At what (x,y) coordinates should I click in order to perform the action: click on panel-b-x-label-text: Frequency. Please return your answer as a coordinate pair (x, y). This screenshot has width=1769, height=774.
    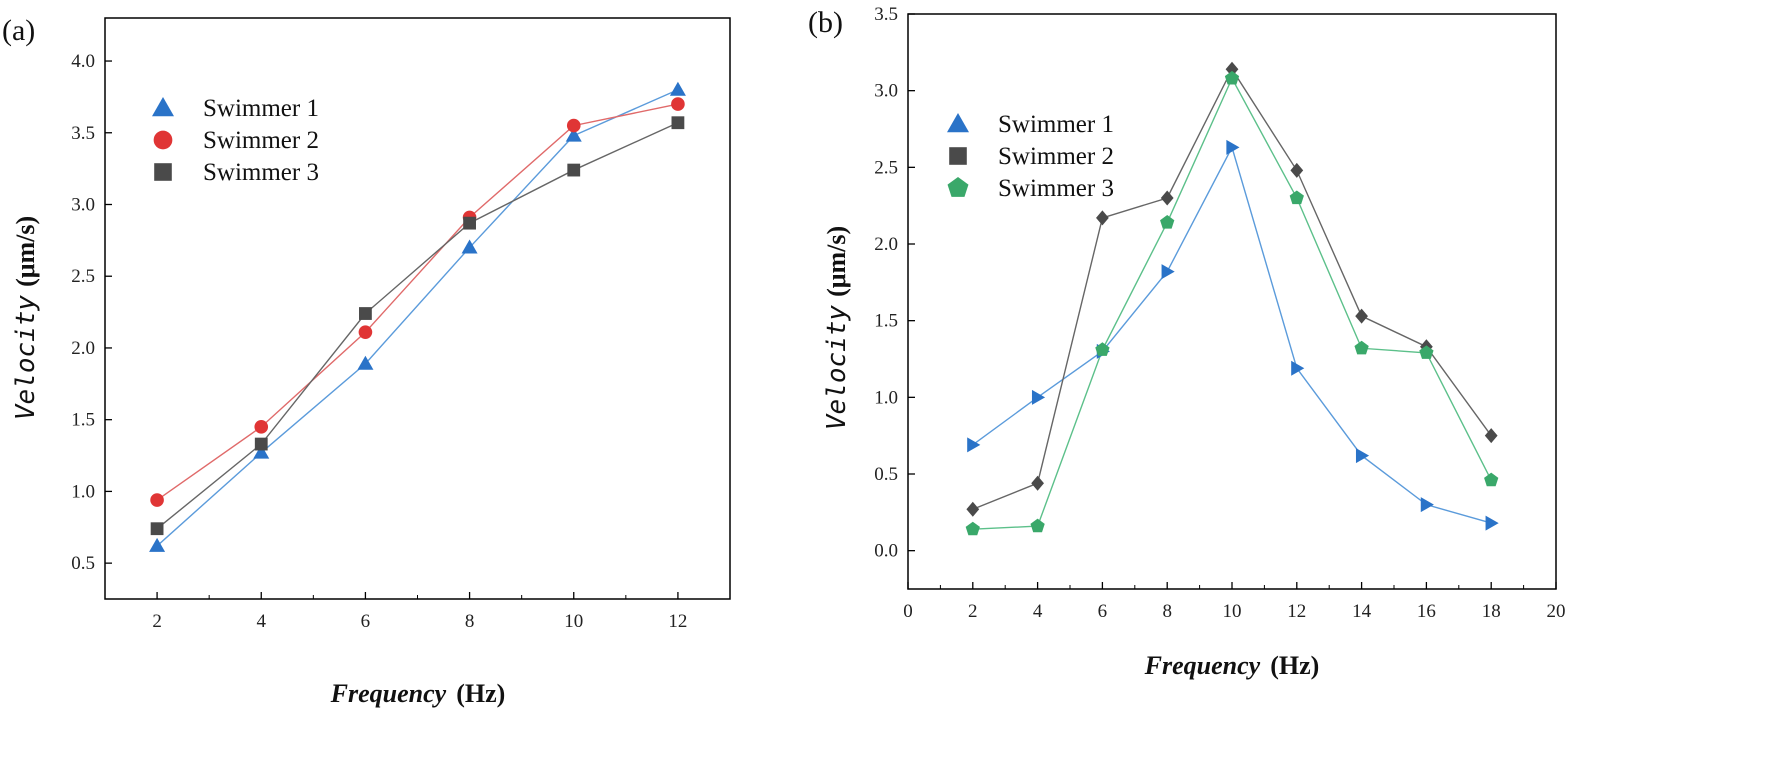
    Looking at the image, I should click on (1202, 665).